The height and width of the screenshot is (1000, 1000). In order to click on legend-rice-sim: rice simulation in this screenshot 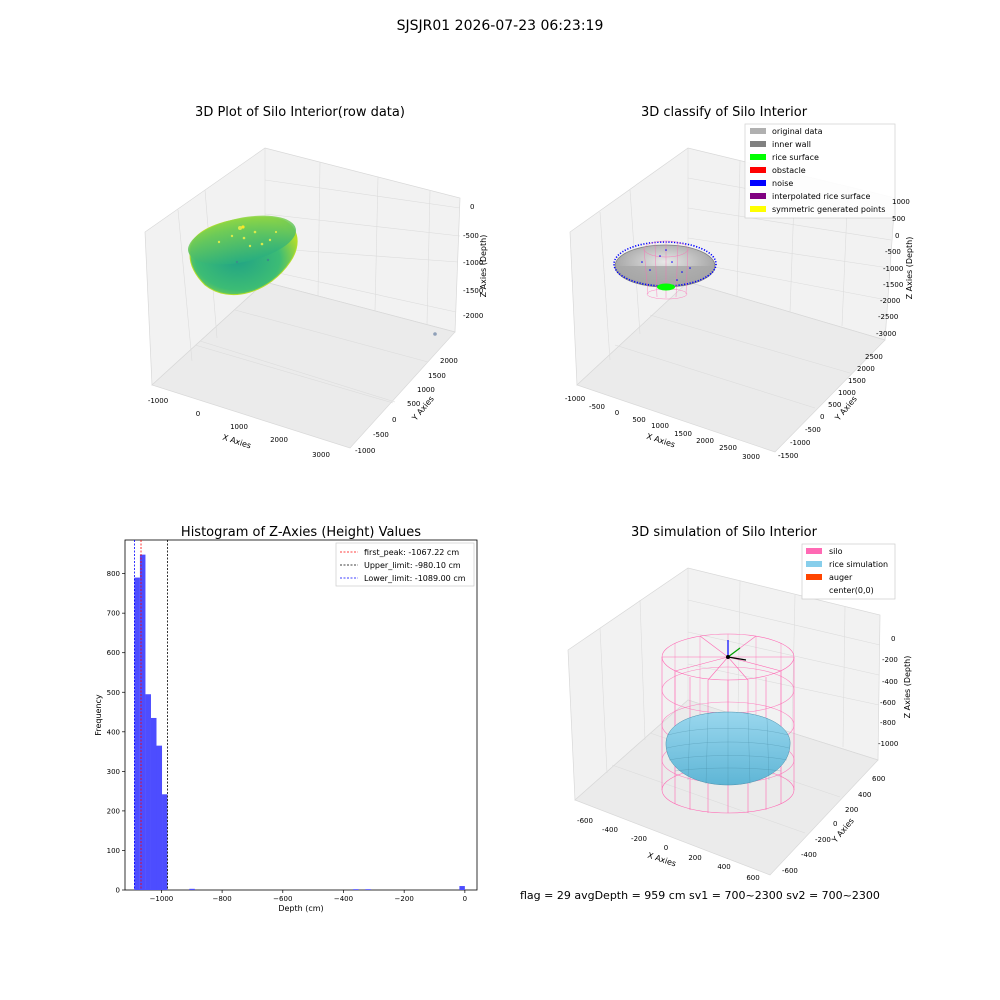, I will do `click(858, 564)`.